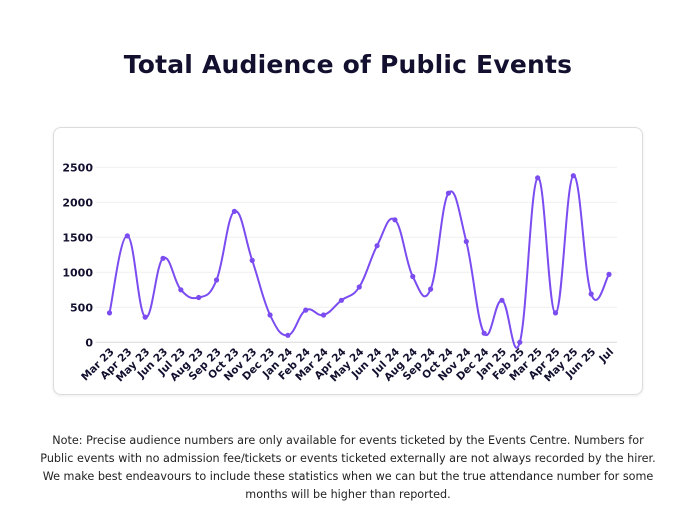 Image resolution: width=696 pixels, height=522 pixels. Describe the element at coordinates (77, 272) in the screenshot. I see `y-tick-label: 1000` at that location.